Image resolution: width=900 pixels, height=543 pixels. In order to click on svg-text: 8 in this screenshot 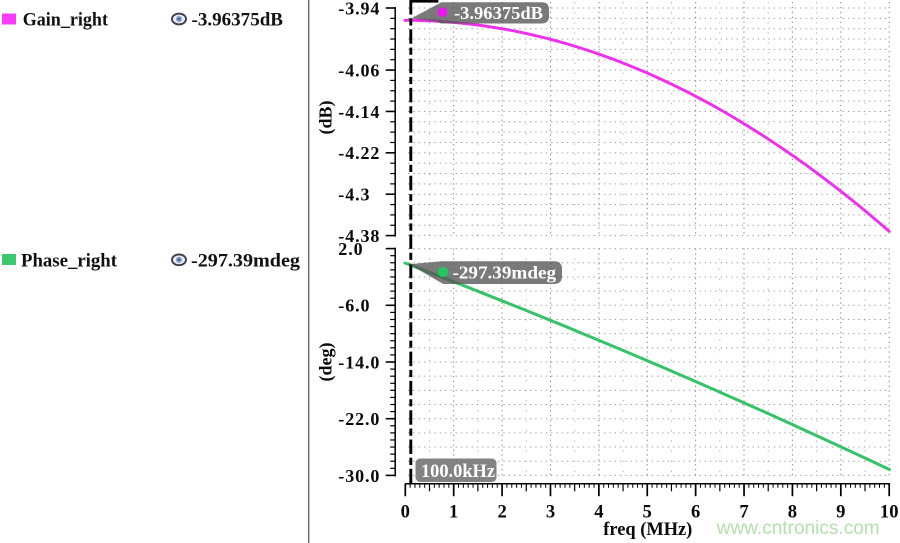, I will do `click(792, 512)`.